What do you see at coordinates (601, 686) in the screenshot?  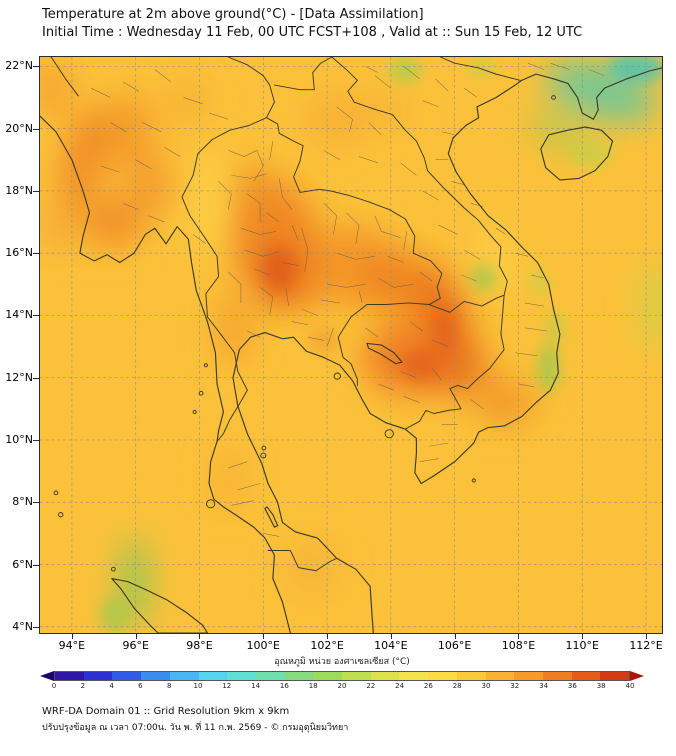 I see `colorbar-tick-label: 38` at bounding box center [601, 686].